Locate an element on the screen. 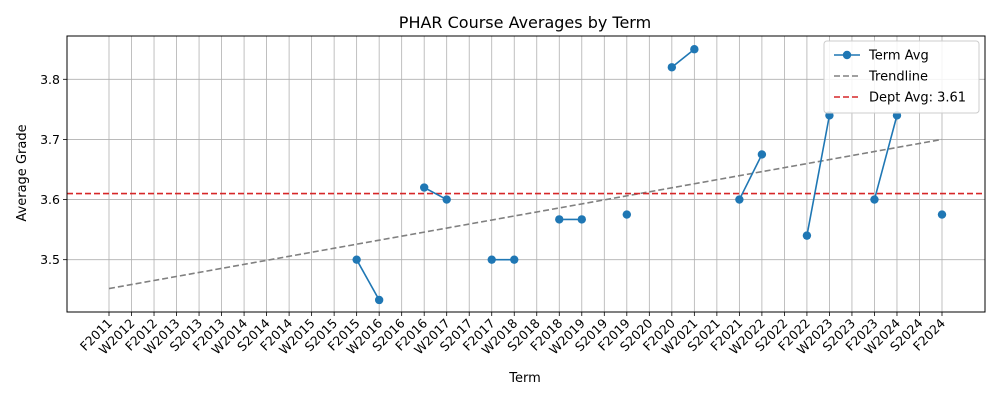 Image resolution: width=1000 pixels, height=400 pixels. y-tick-label: 3.6 is located at coordinates (50, 199).